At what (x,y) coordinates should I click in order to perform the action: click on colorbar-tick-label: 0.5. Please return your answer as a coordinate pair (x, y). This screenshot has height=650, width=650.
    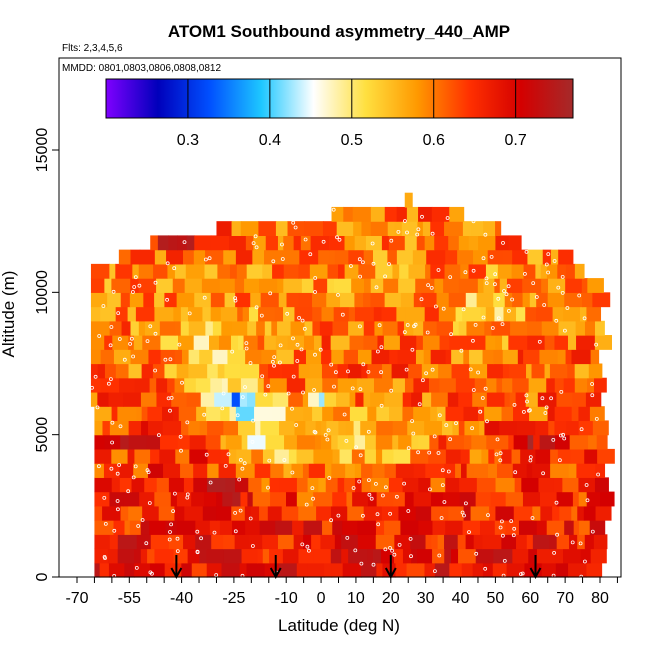
    Looking at the image, I should click on (352, 140).